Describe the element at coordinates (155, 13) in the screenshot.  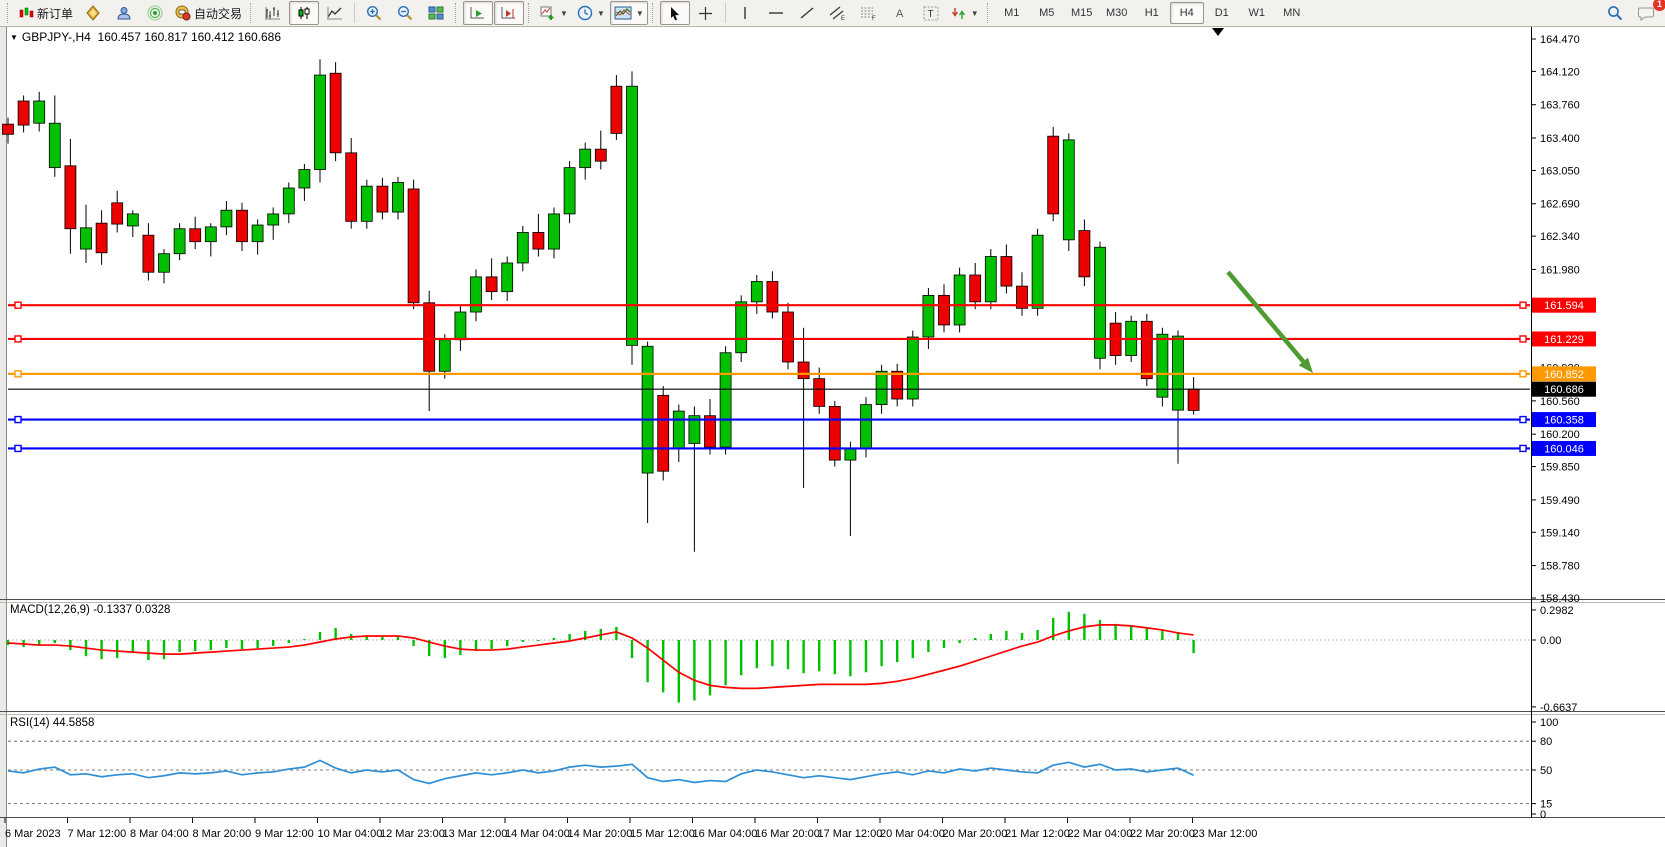
I see `signal-button` at that location.